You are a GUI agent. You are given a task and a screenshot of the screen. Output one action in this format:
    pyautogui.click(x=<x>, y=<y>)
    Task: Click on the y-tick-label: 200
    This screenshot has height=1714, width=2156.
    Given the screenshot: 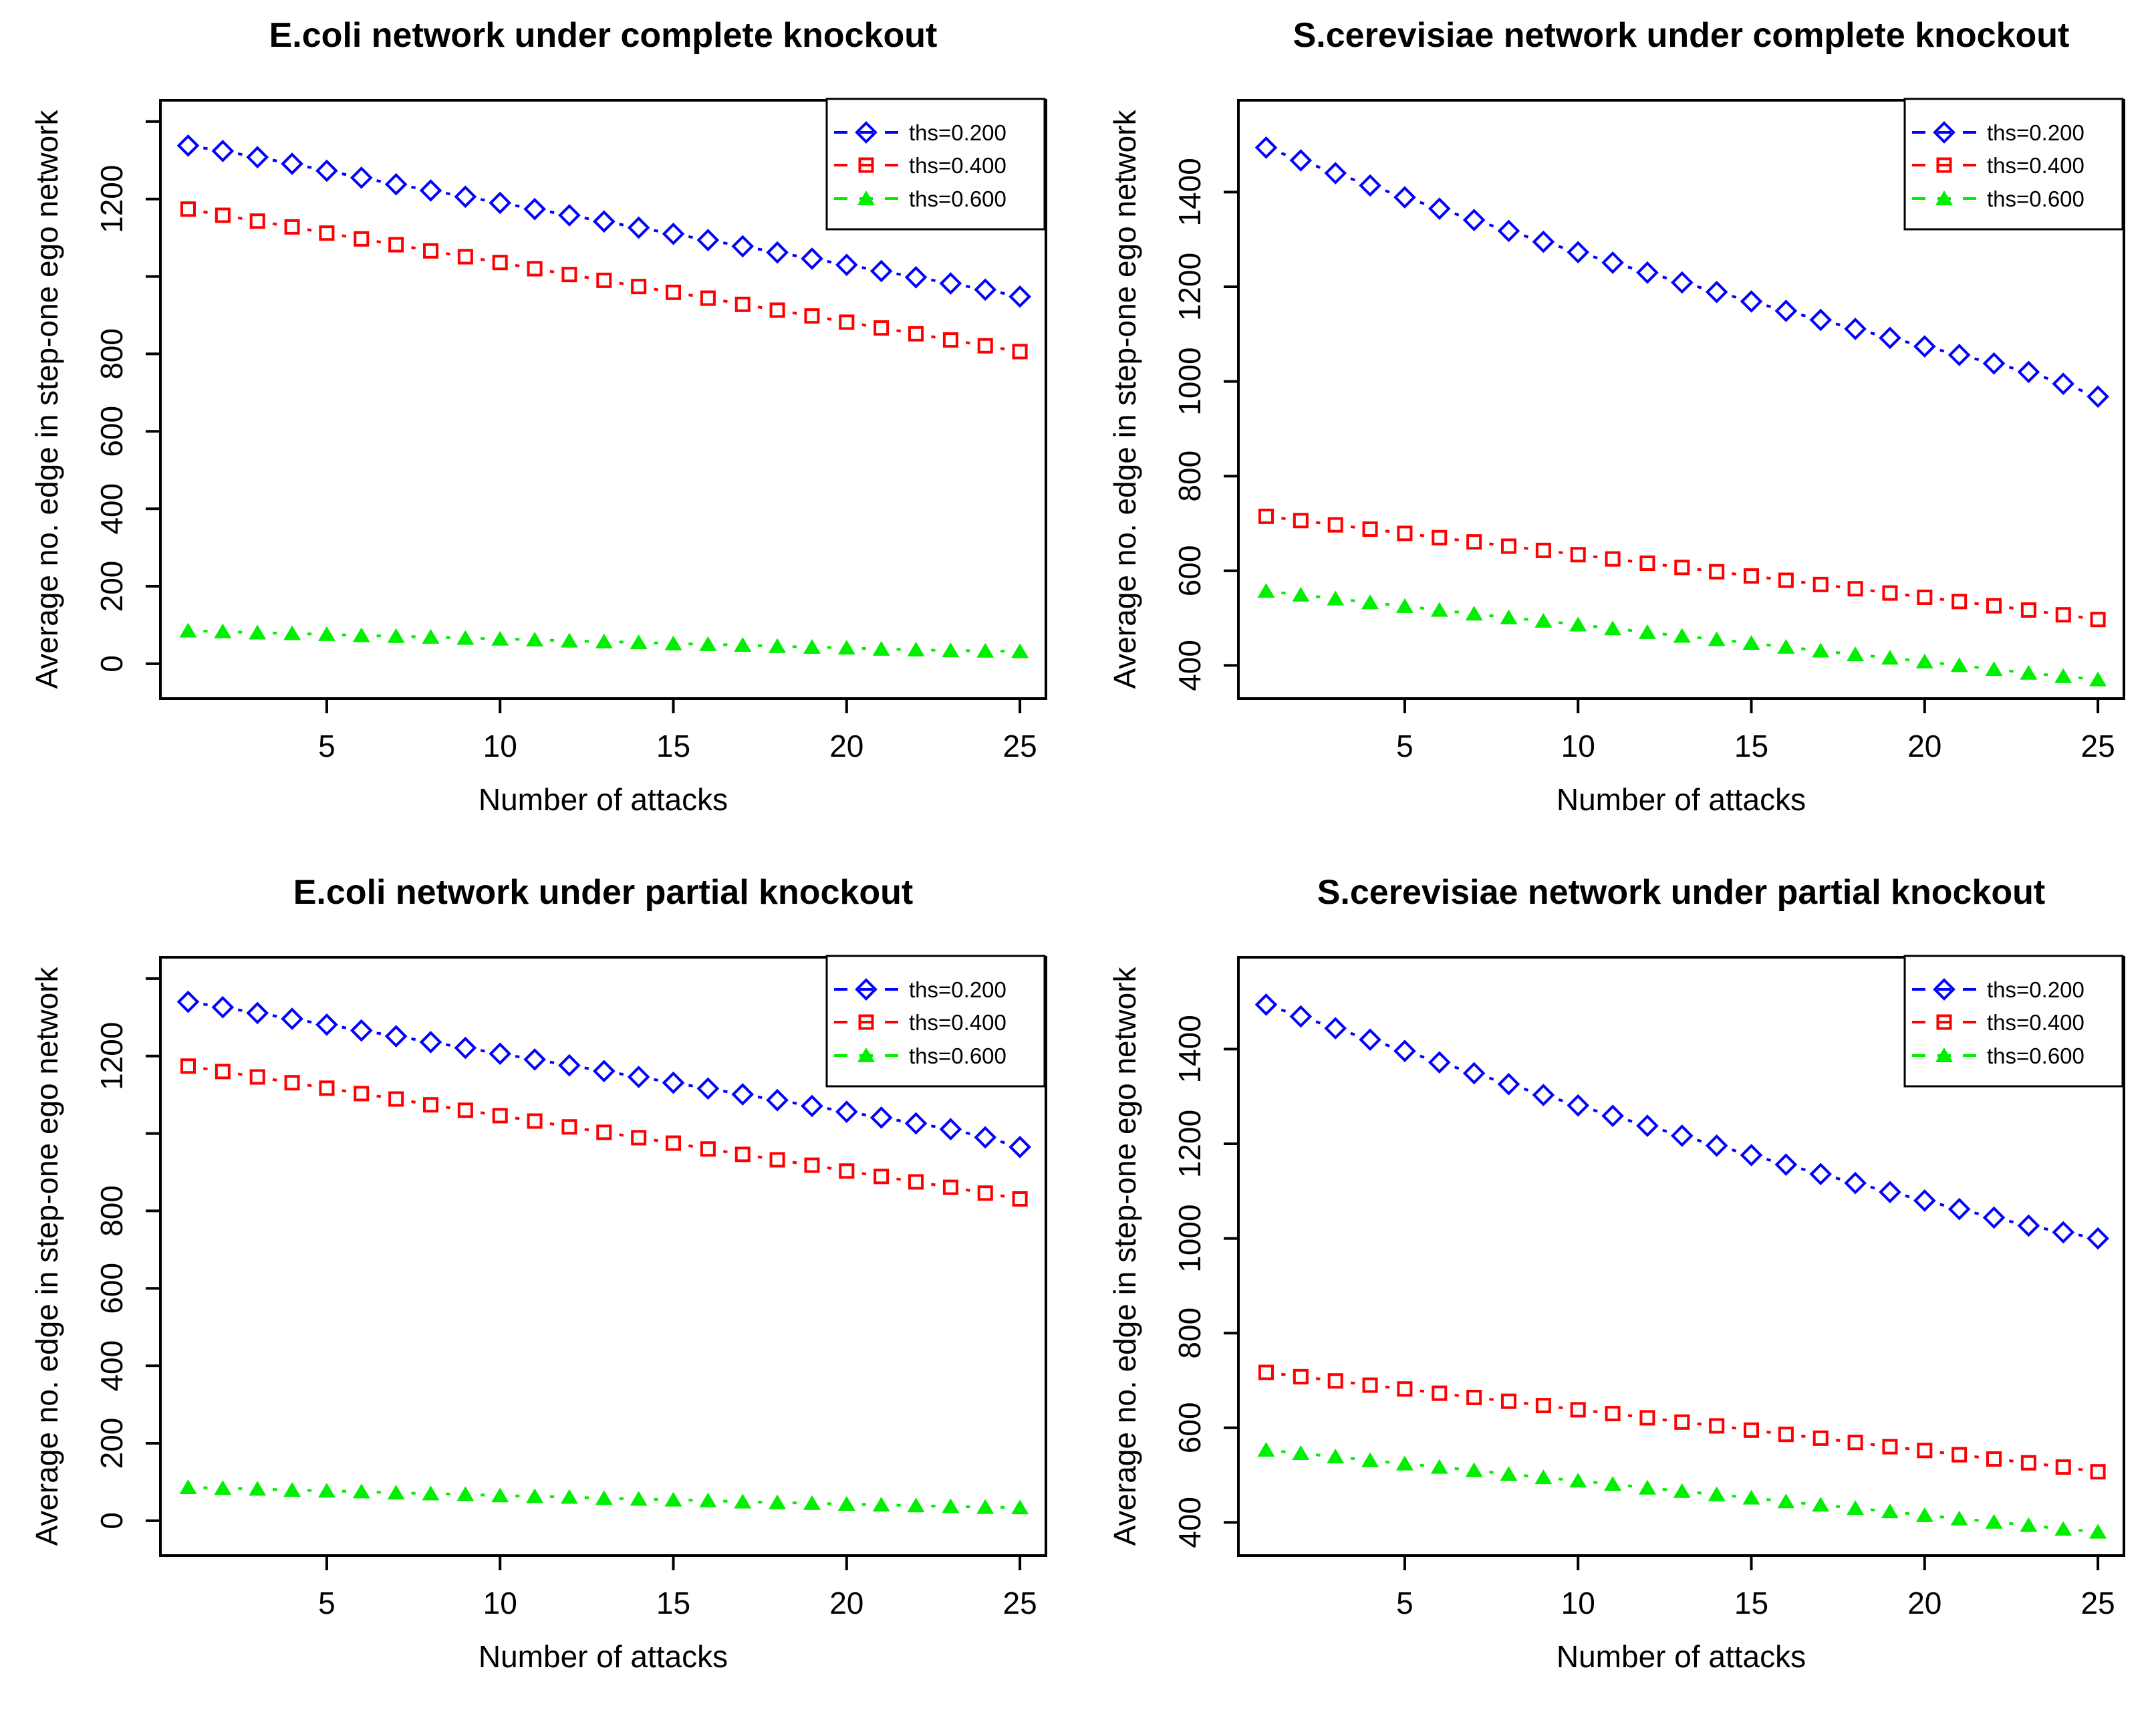 What is the action you would take?
    pyautogui.click(x=111, y=1443)
    